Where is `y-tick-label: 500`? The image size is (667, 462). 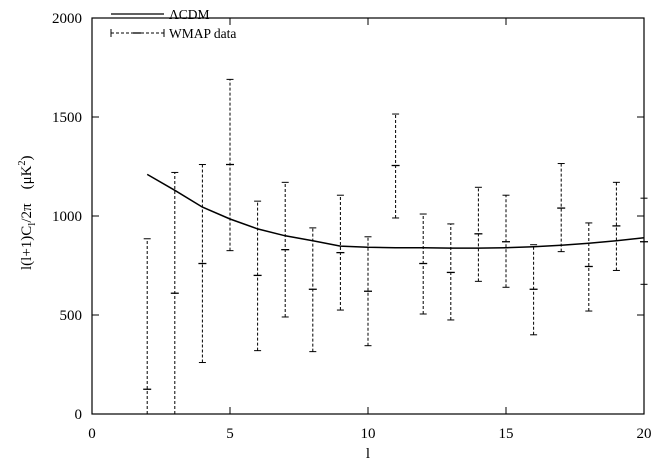 y-tick-label: 500 is located at coordinates (71, 316).